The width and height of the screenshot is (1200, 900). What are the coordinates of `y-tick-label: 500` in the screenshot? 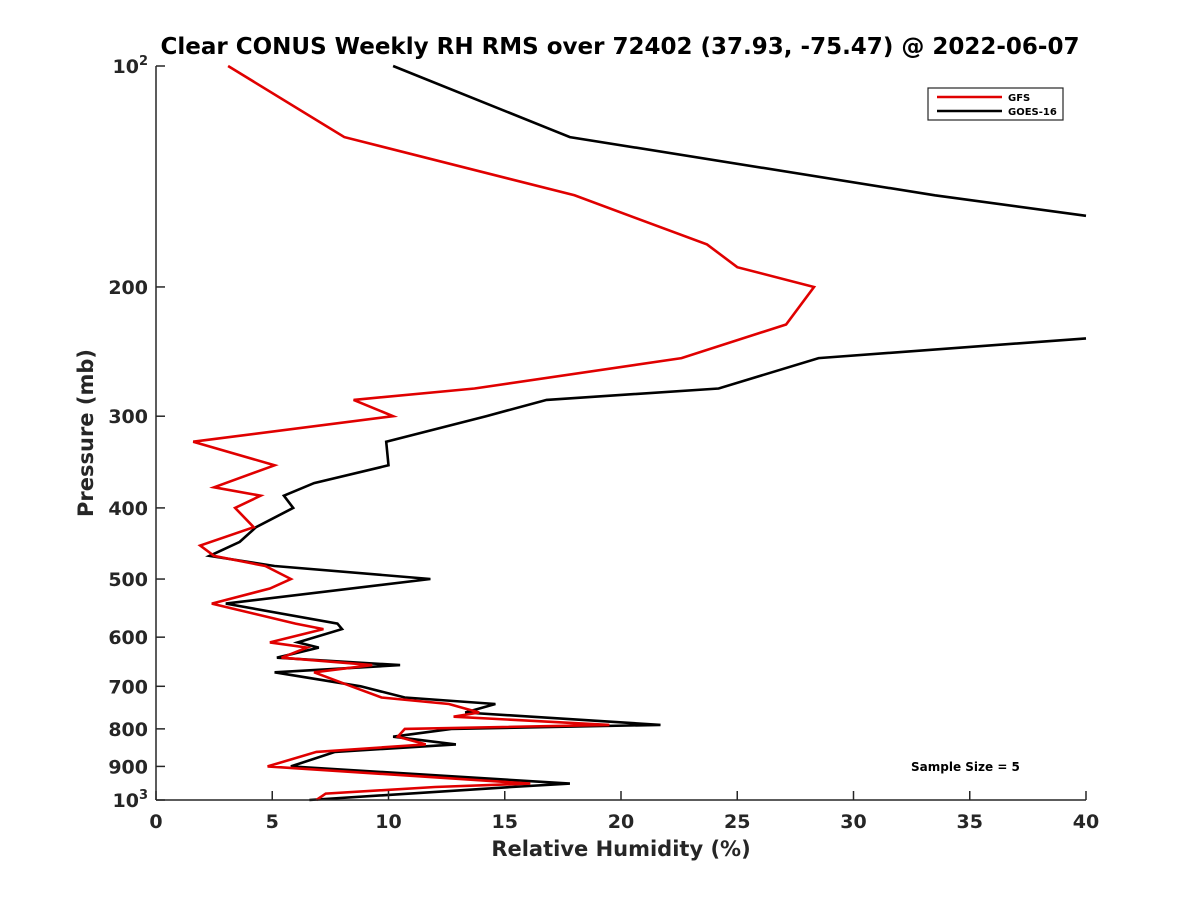 It's located at (128, 580).